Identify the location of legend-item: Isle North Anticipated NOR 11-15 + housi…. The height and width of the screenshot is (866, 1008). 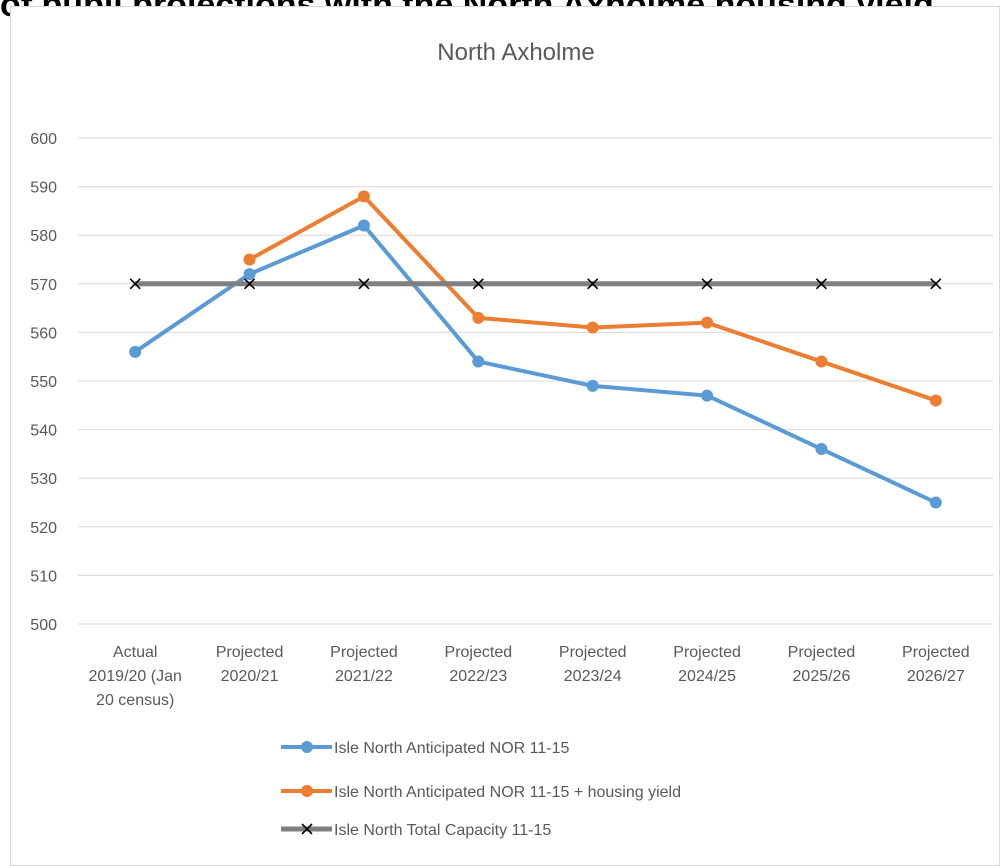
(481, 792).